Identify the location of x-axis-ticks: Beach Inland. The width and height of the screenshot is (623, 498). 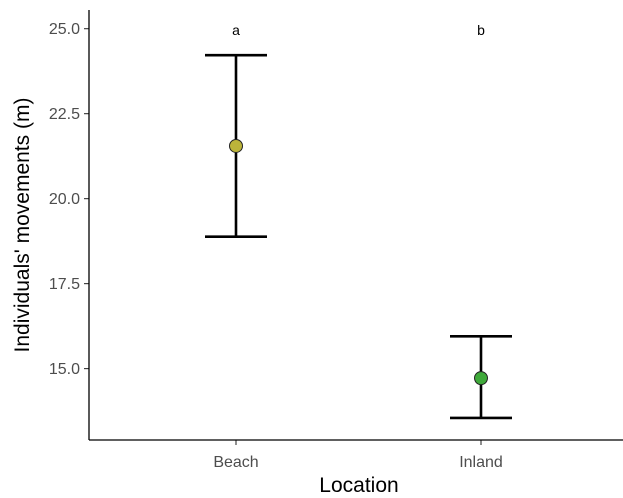
(358, 455).